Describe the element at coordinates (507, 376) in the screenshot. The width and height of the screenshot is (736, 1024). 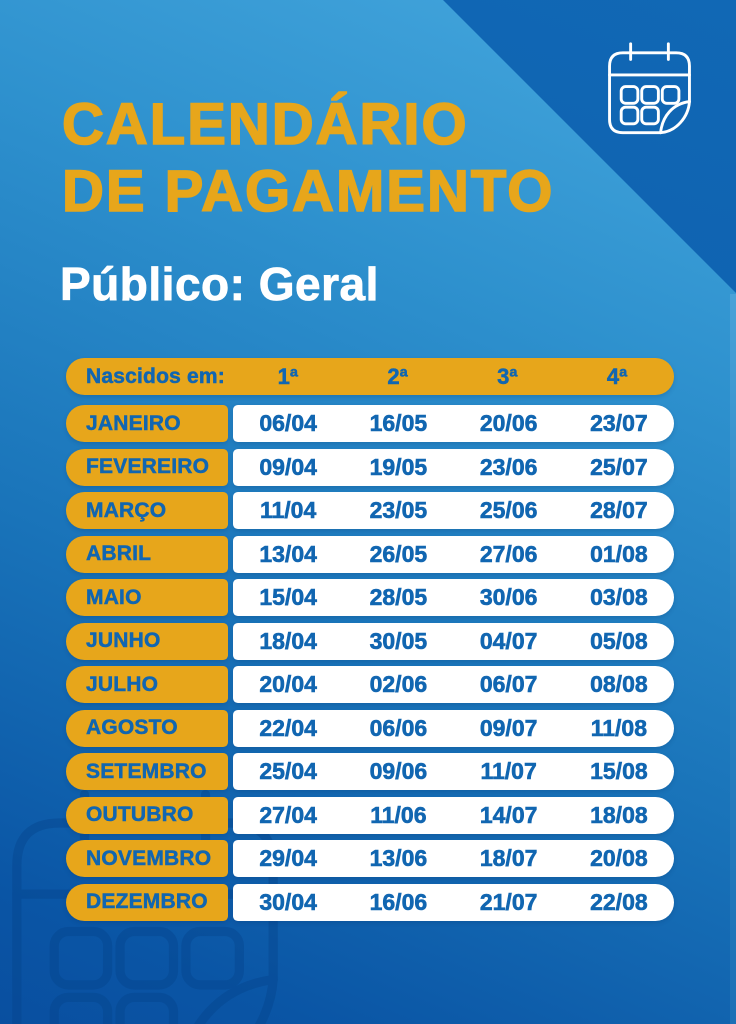
I see `column-header: 3ª` at that location.